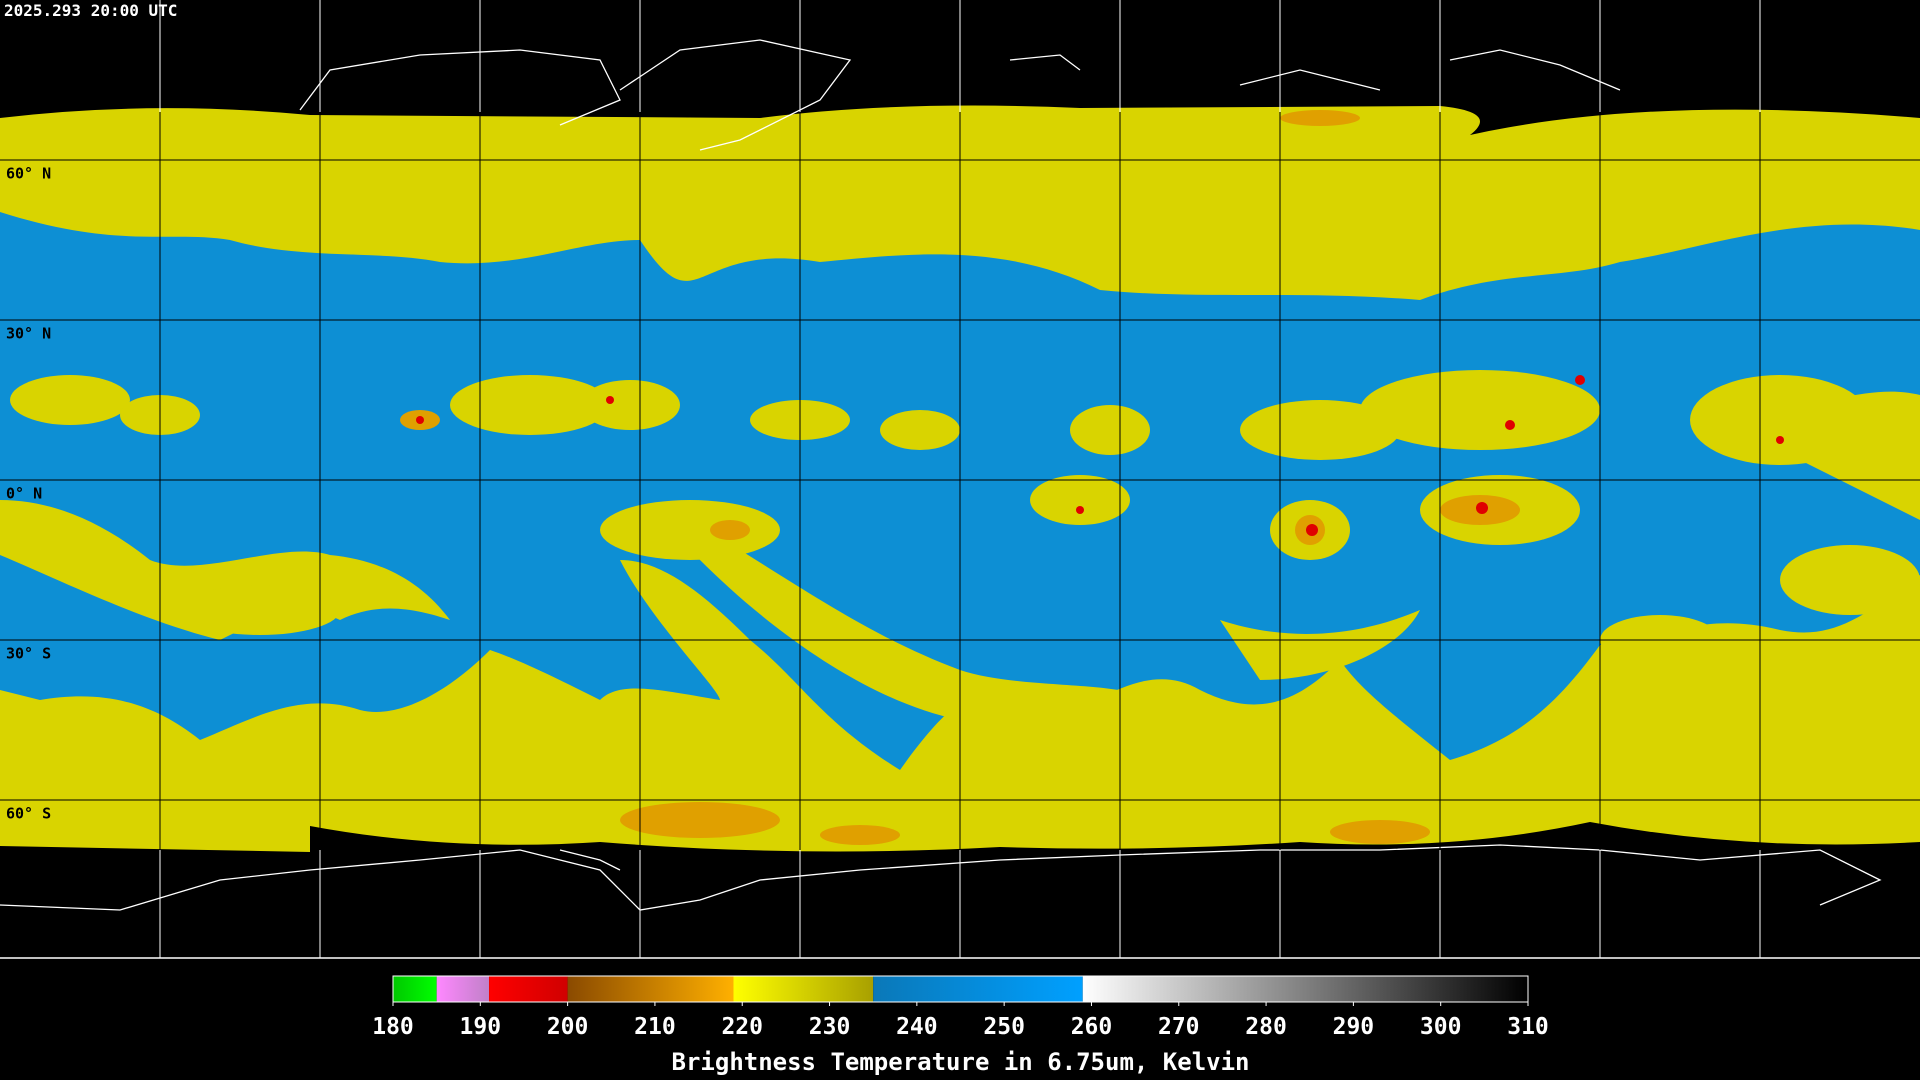  I want to click on tick-label: 210, so click(655, 1027).